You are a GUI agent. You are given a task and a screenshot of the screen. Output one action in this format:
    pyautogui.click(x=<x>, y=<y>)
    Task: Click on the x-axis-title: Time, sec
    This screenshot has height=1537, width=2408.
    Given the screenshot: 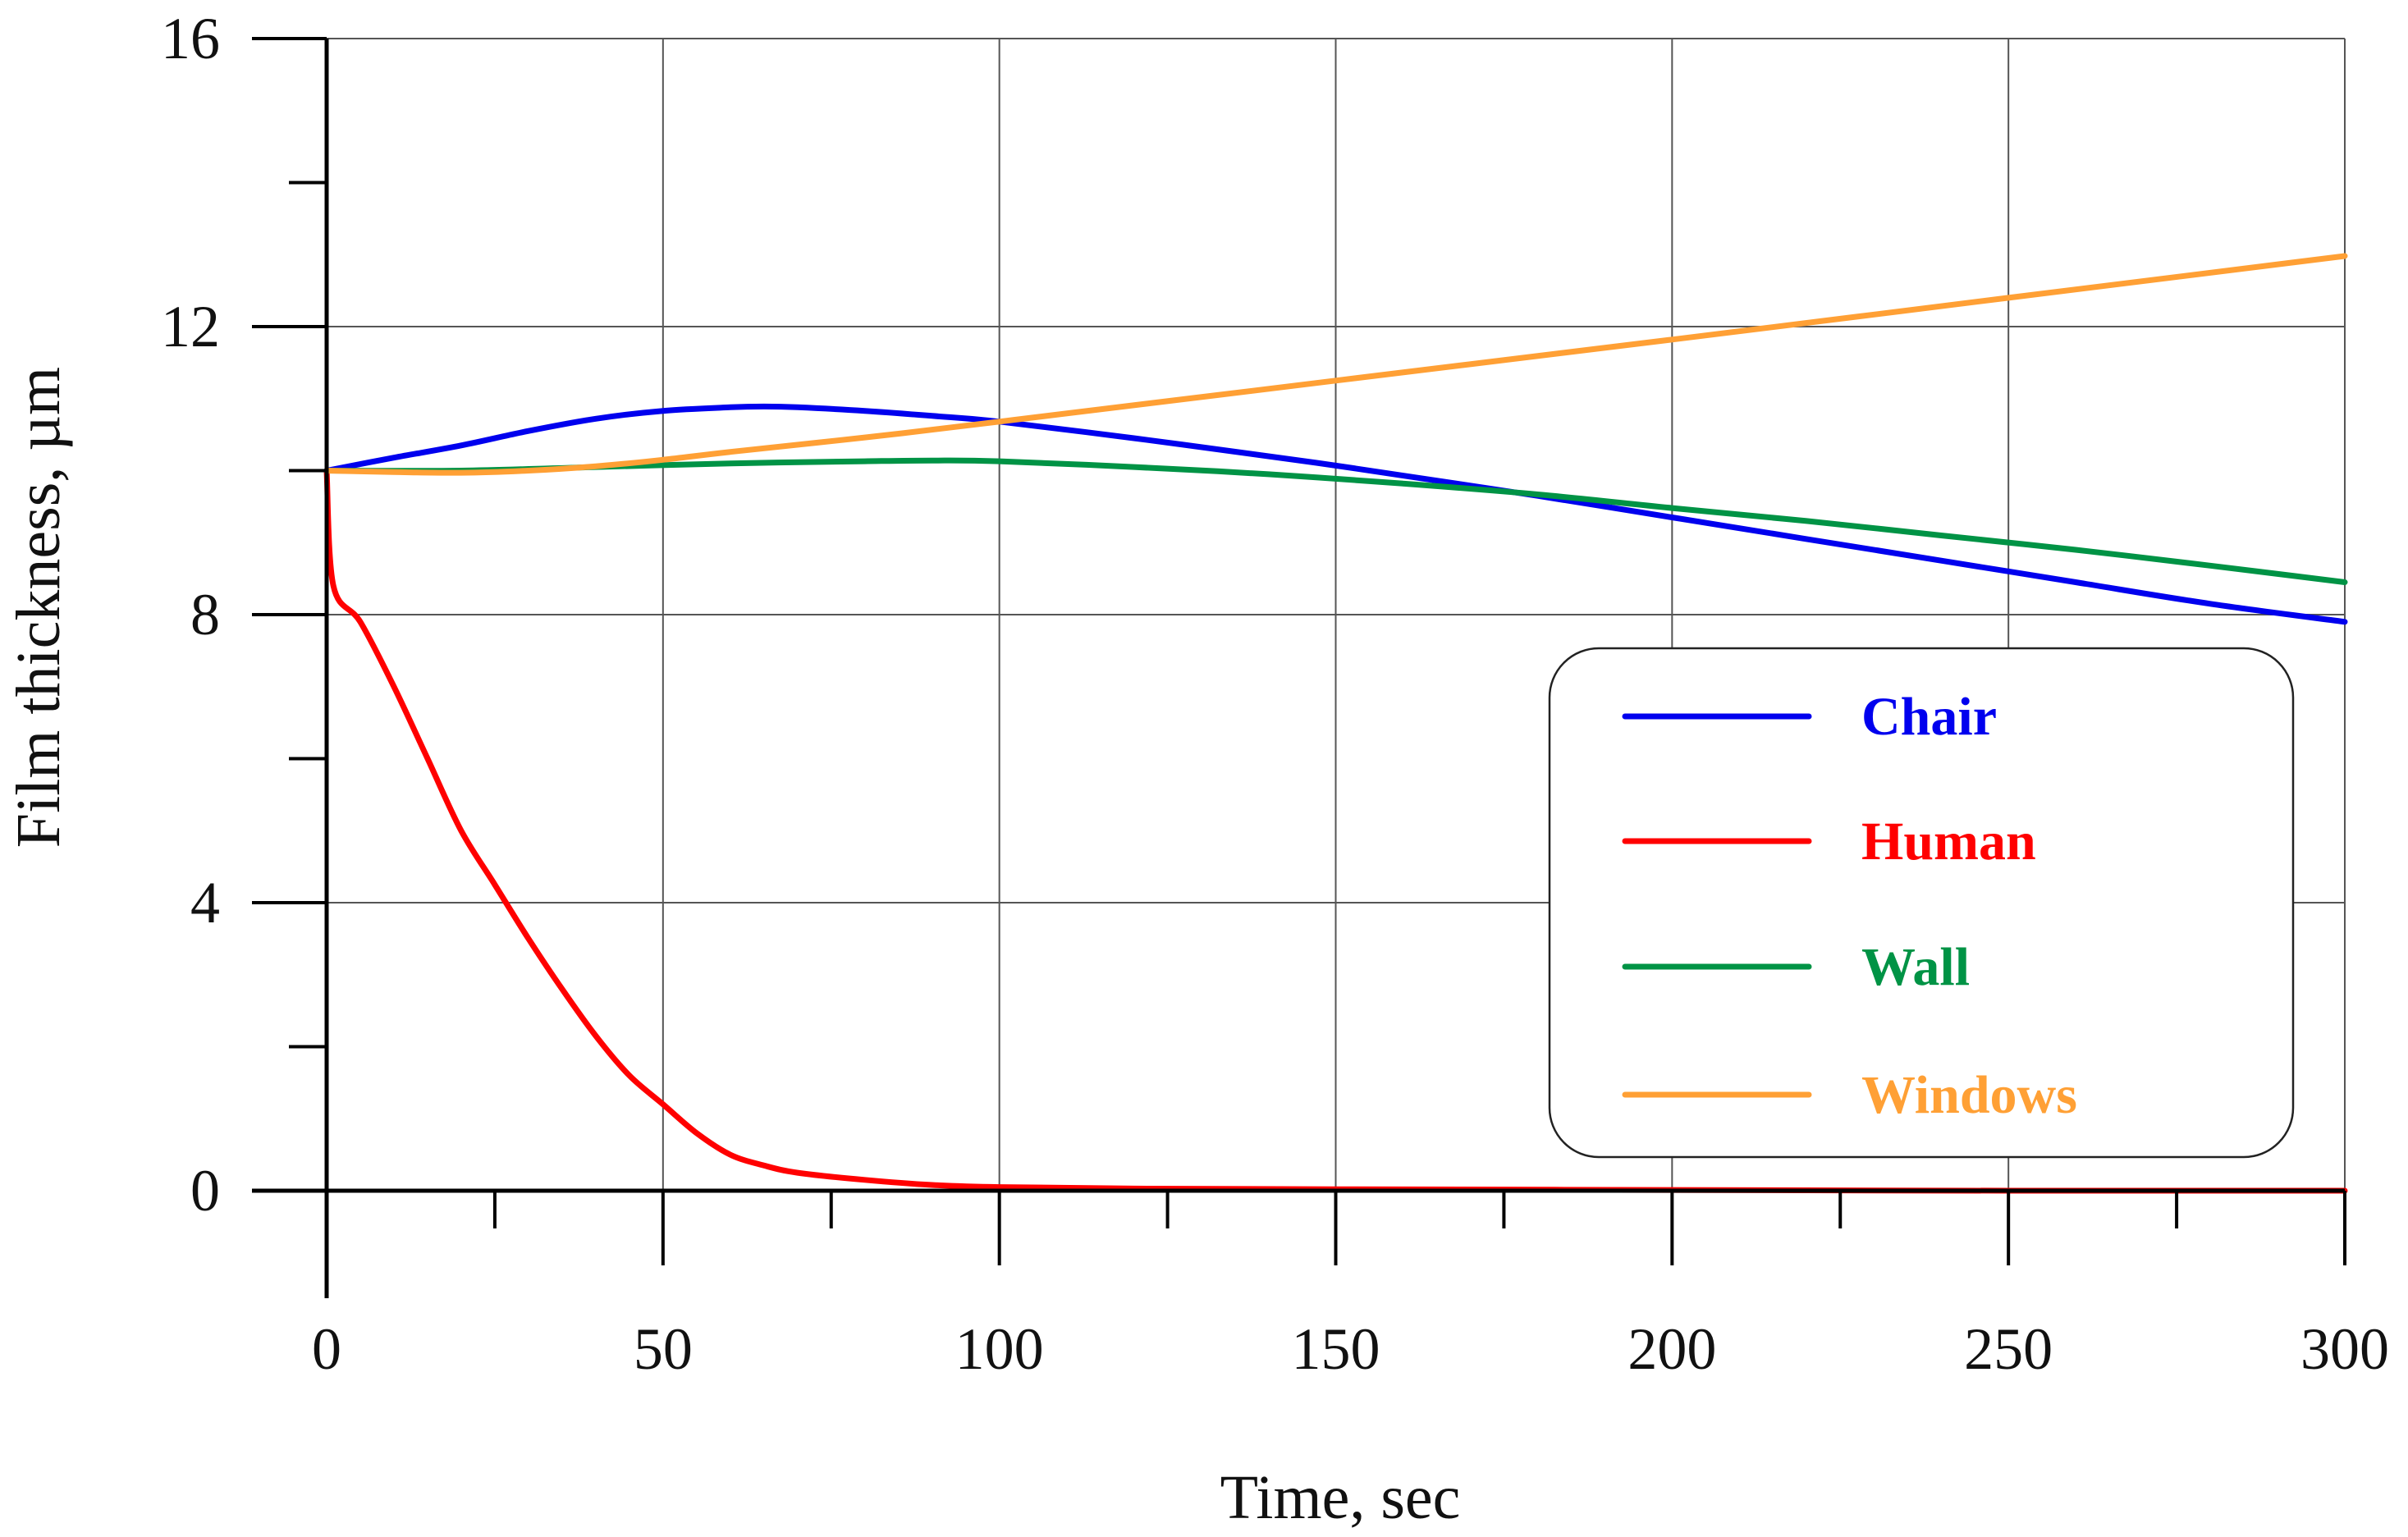 What is the action you would take?
    pyautogui.click(x=1340, y=1497)
    